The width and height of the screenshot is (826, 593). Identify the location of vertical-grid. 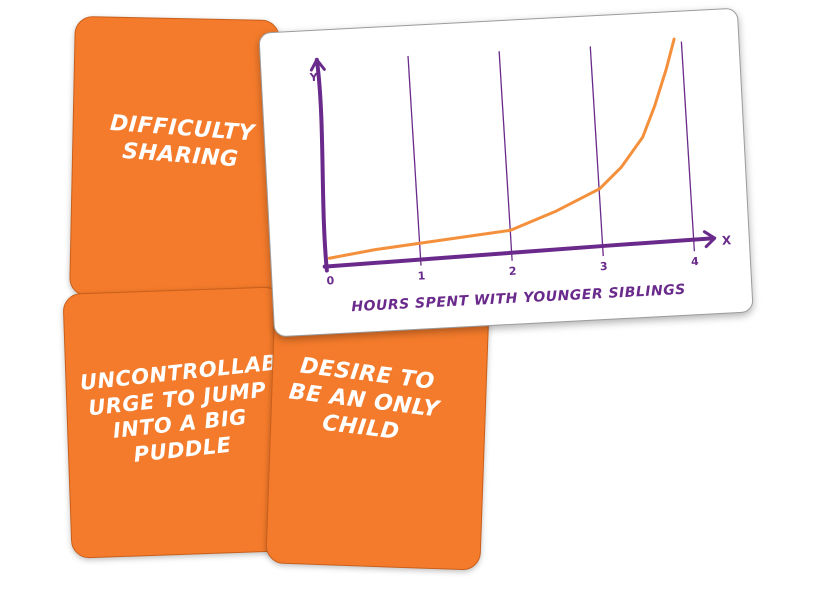
(551, 153).